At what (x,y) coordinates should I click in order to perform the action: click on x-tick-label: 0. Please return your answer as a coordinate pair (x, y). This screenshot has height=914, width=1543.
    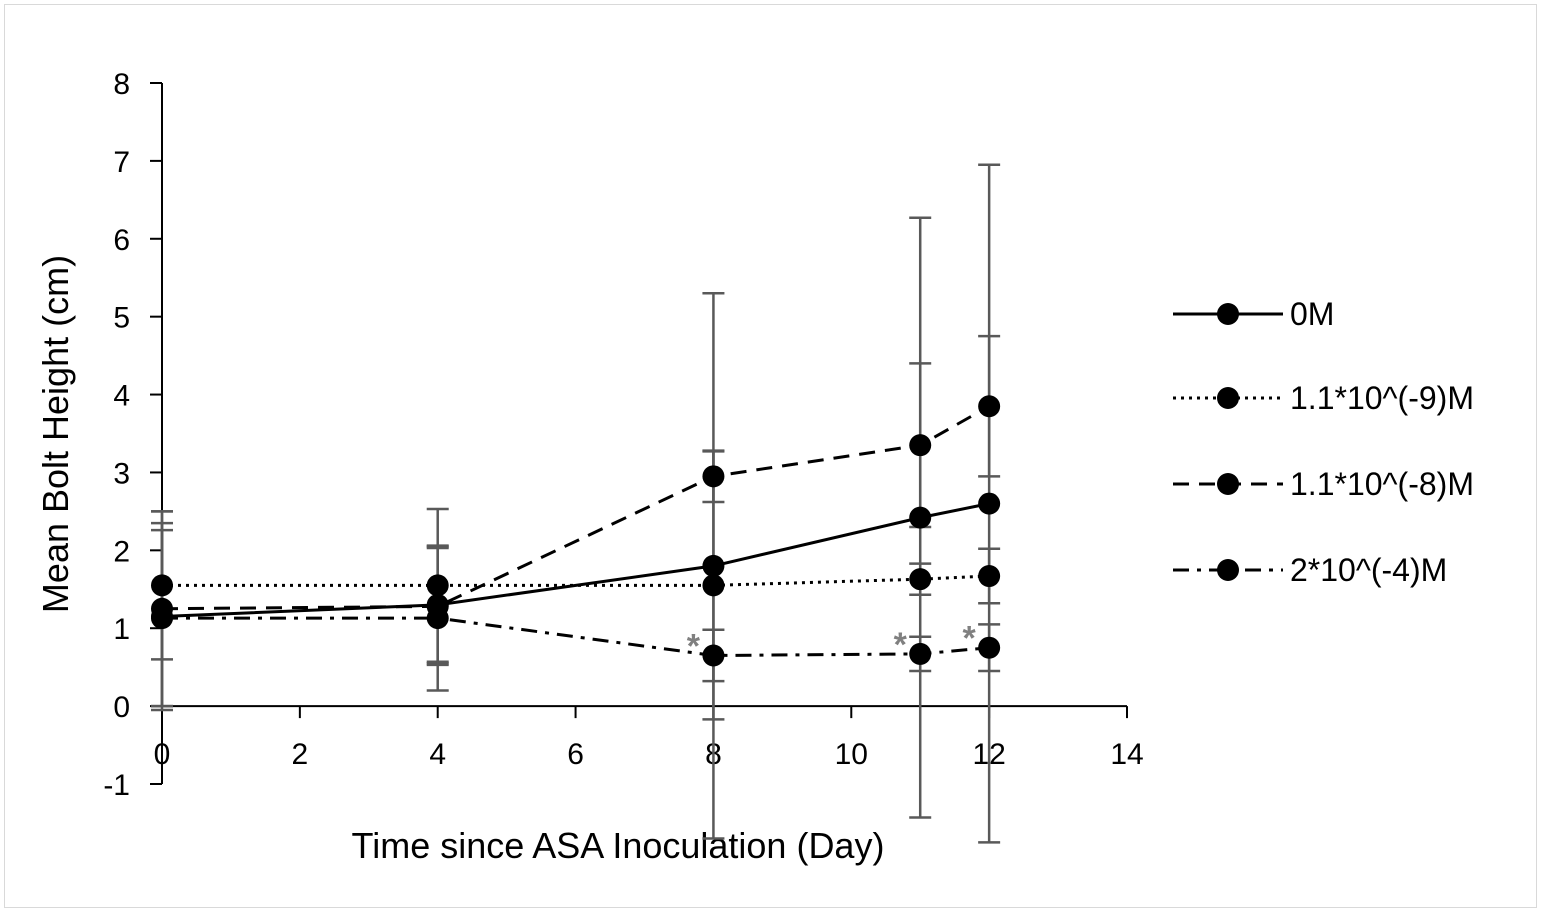
    Looking at the image, I should click on (162, 754).